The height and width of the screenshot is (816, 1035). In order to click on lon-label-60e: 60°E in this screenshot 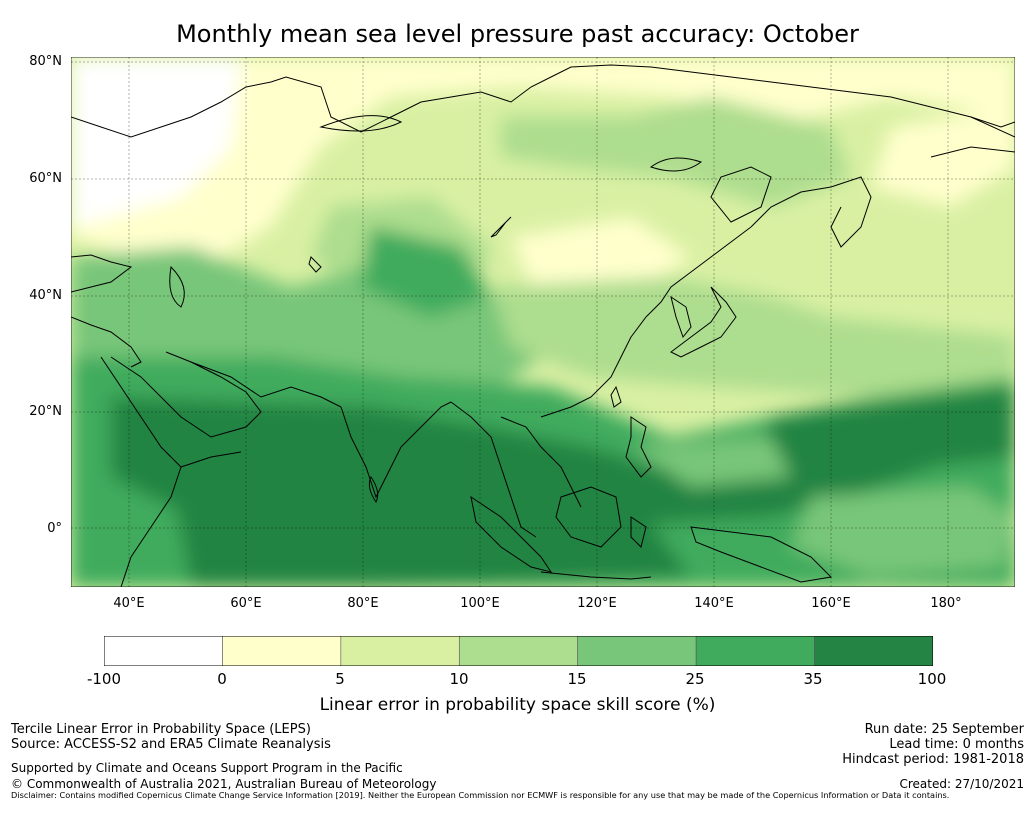, I will do `click(246, 603)`.